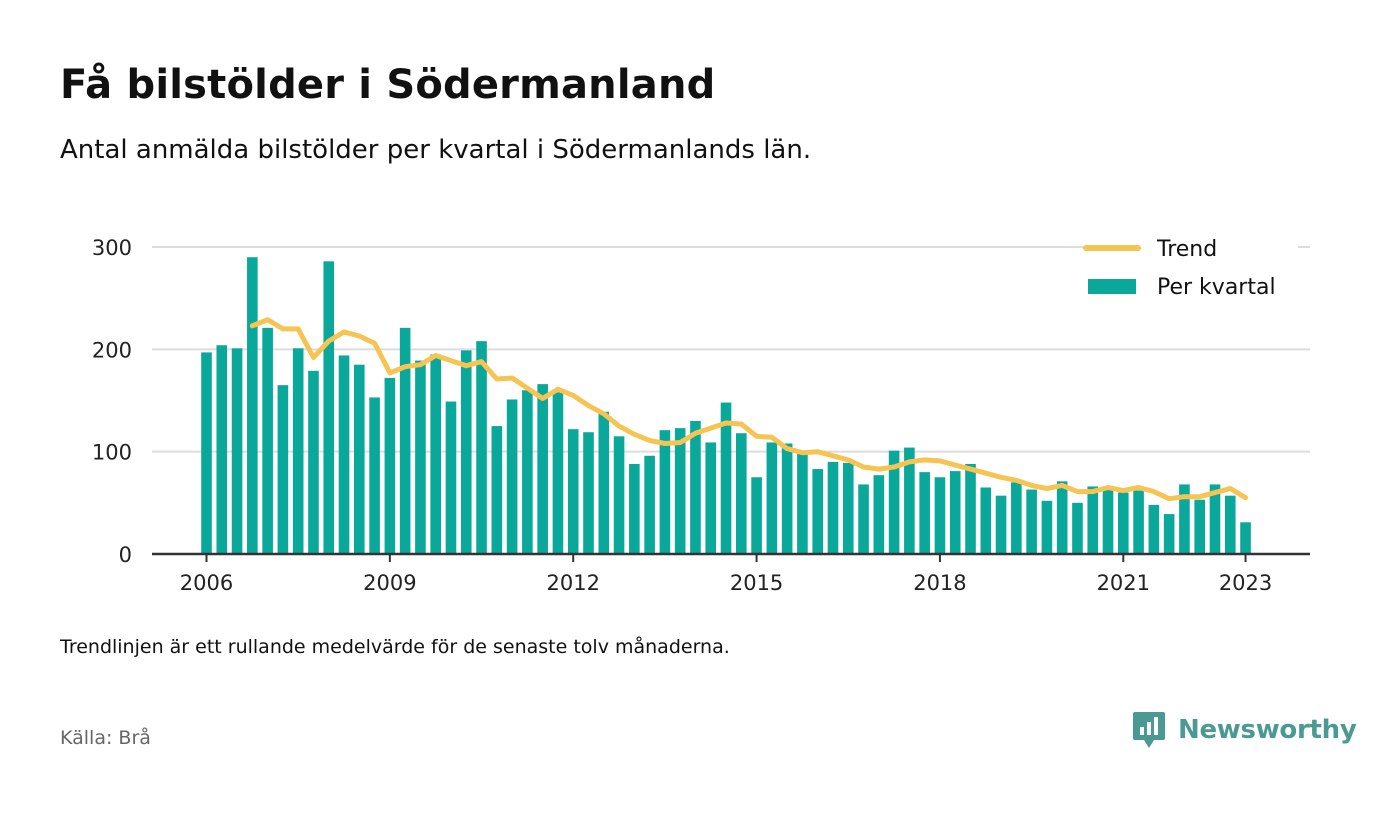  What do you see at coordinates (1186, 249) in the screenshot?
I see `legend-label-trend: Trend` at bounding box center [1186, 249].